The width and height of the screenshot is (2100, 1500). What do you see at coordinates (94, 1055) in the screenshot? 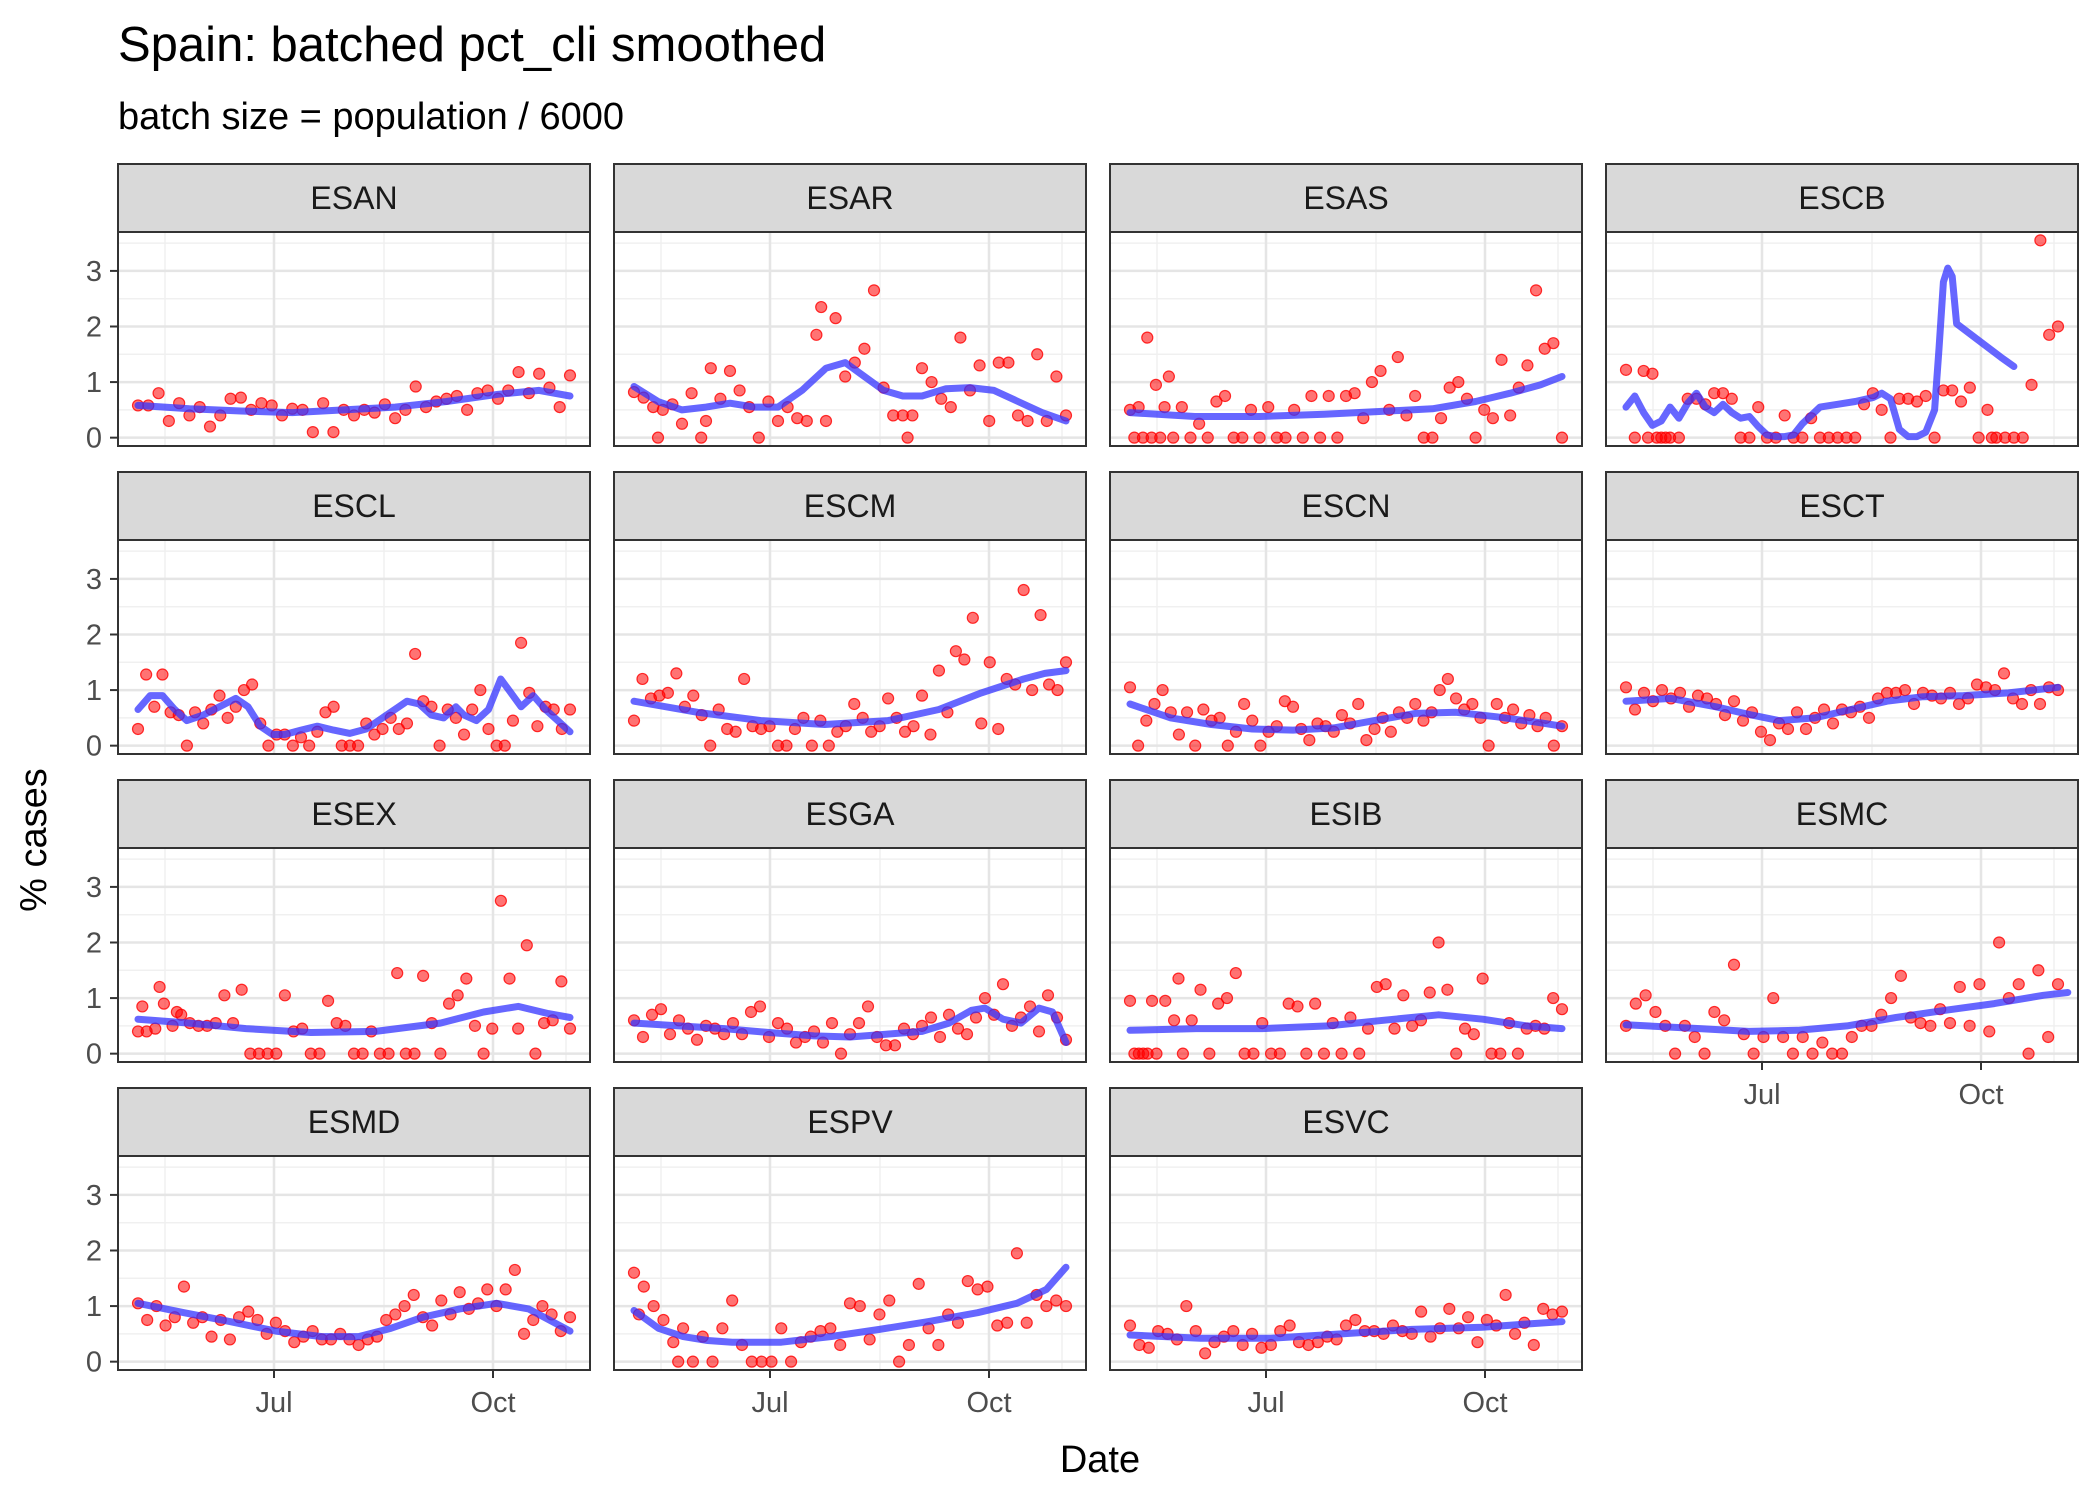
I see `y-tick-label: 0` at bounding box center [94, 1055].